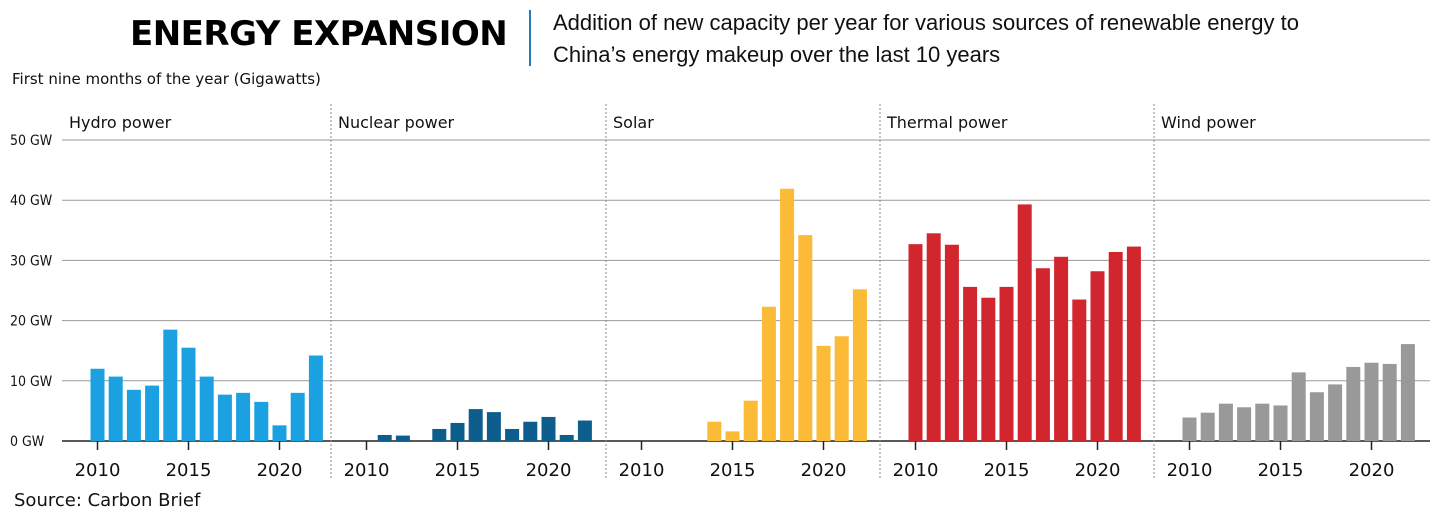 The image size is (1440, 530). What do you see at coordinates (120, 122) in the screenshot?
I see `panel-label: Hydro power` at bounding box center [120, 122].